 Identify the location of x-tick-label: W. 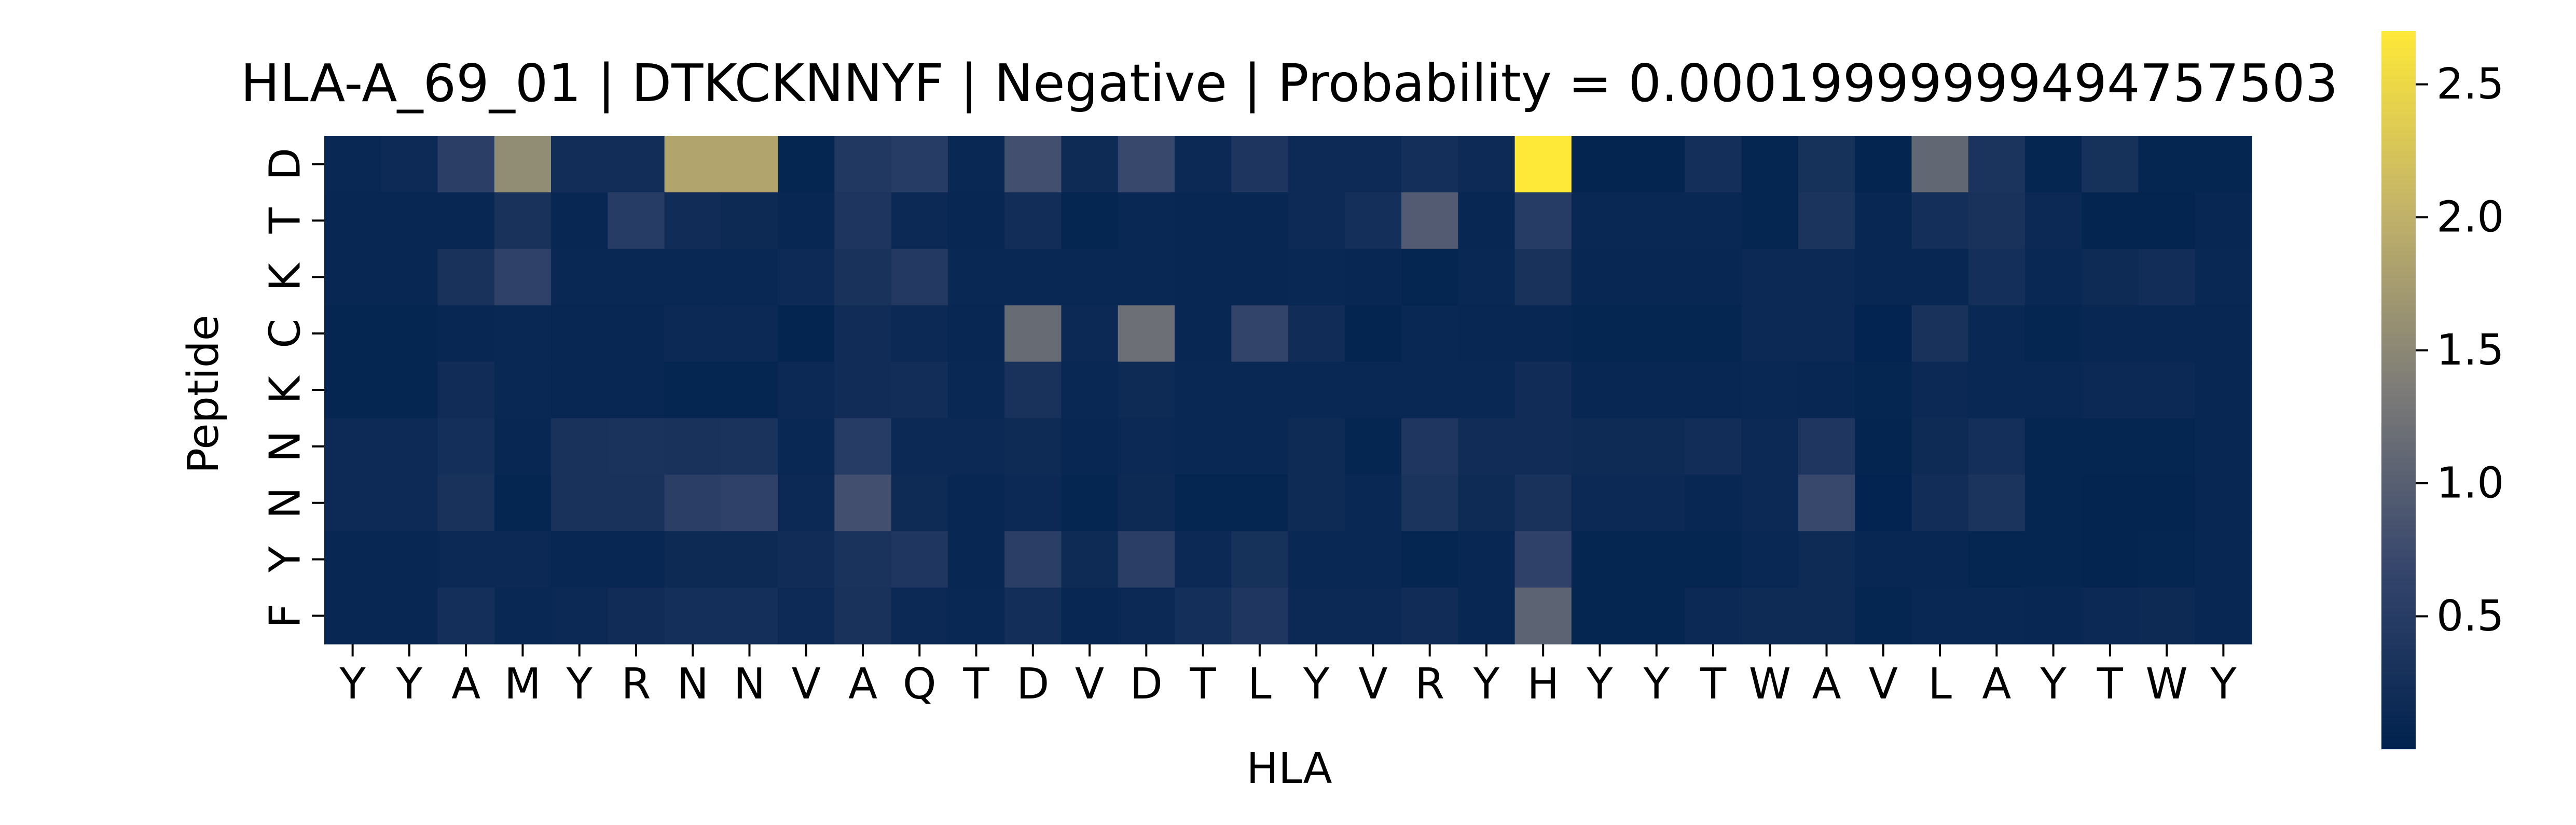
(2167, 684).